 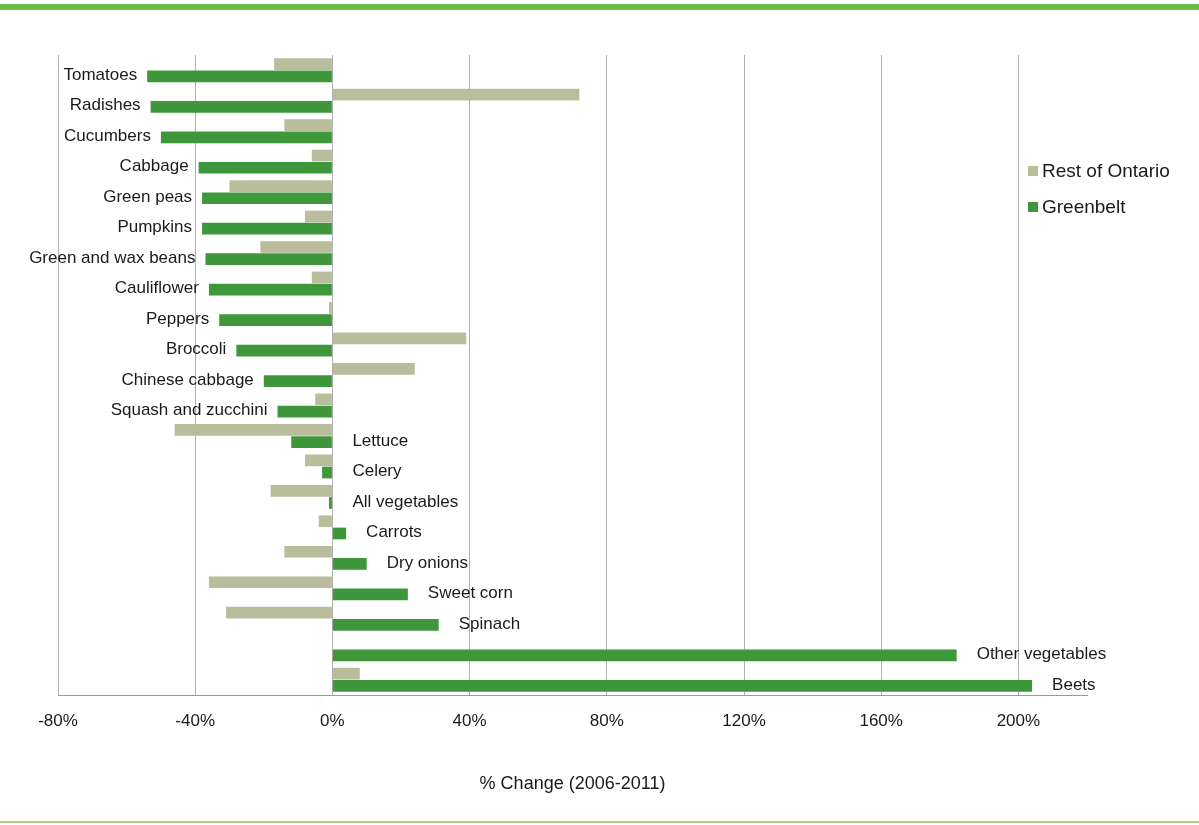 What do you see at coordinates (469, 720) in the screenshot?
I see `x-tick-label: 40%` at bounding box center [469, 720].